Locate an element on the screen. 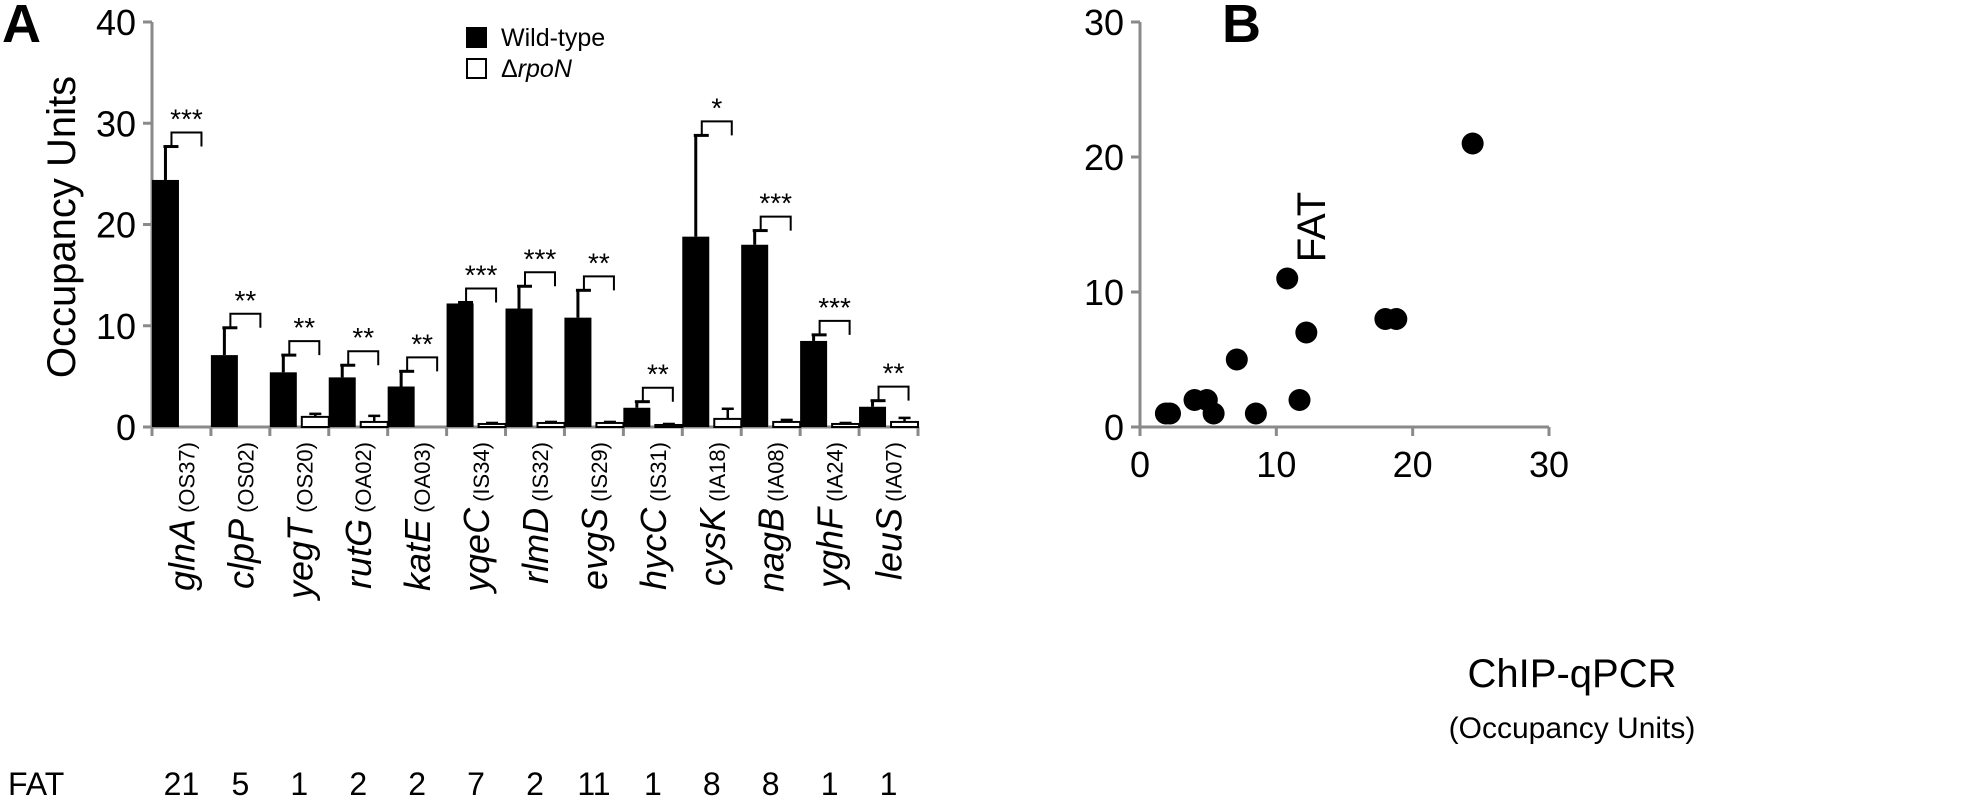  legend-delta: Δ is located at coordinates (509, 69).